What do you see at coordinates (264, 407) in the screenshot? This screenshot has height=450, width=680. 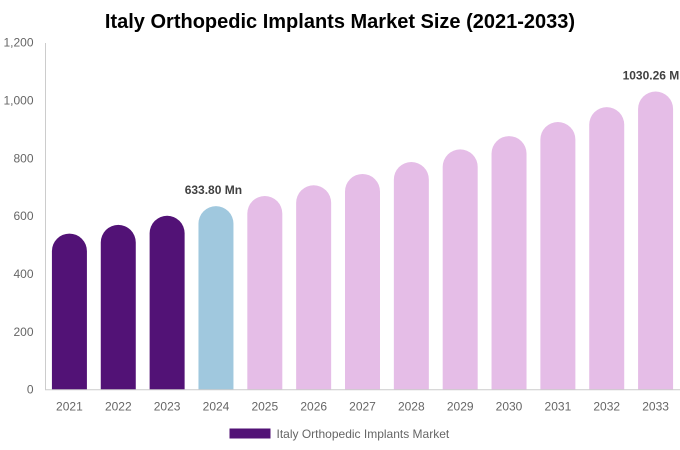 I see `svg-text: 2025` at bounding box center [264, 407].